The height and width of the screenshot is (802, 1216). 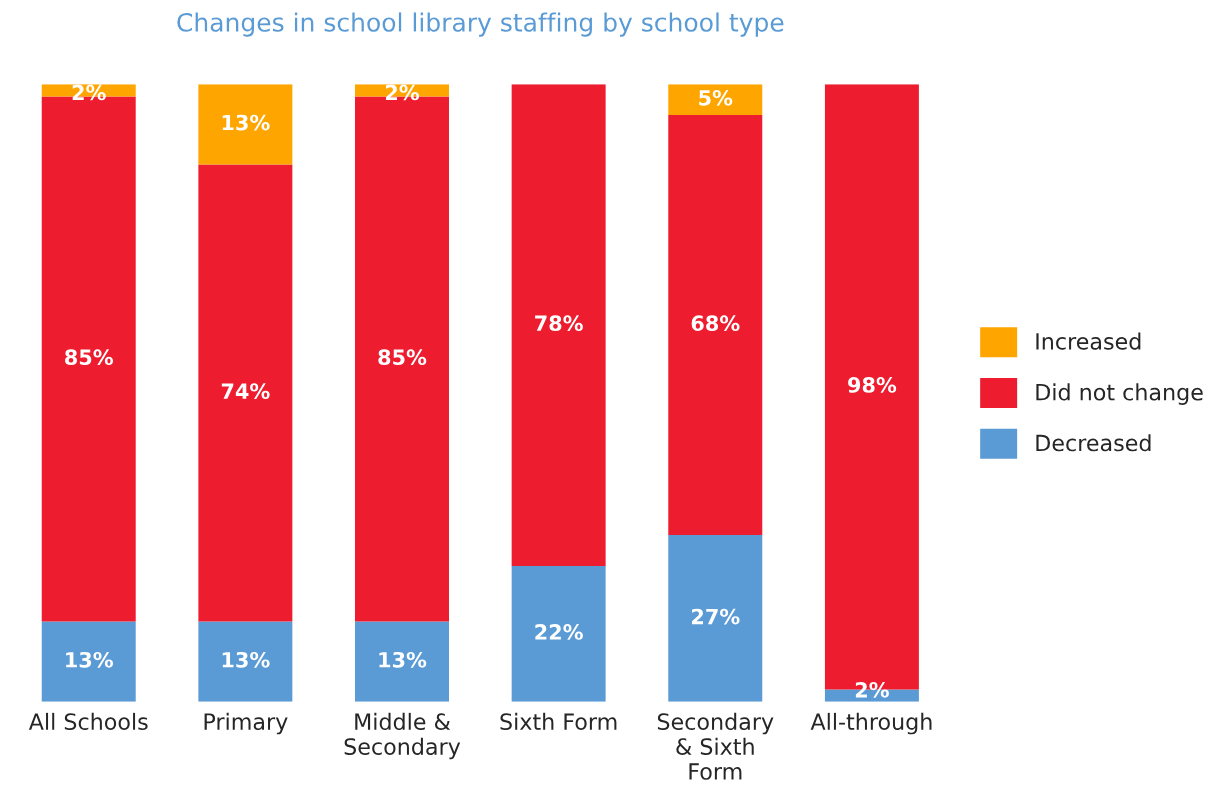 I want to click on x-tick-label: Middle & Secondary, so click(x=402, y=736).